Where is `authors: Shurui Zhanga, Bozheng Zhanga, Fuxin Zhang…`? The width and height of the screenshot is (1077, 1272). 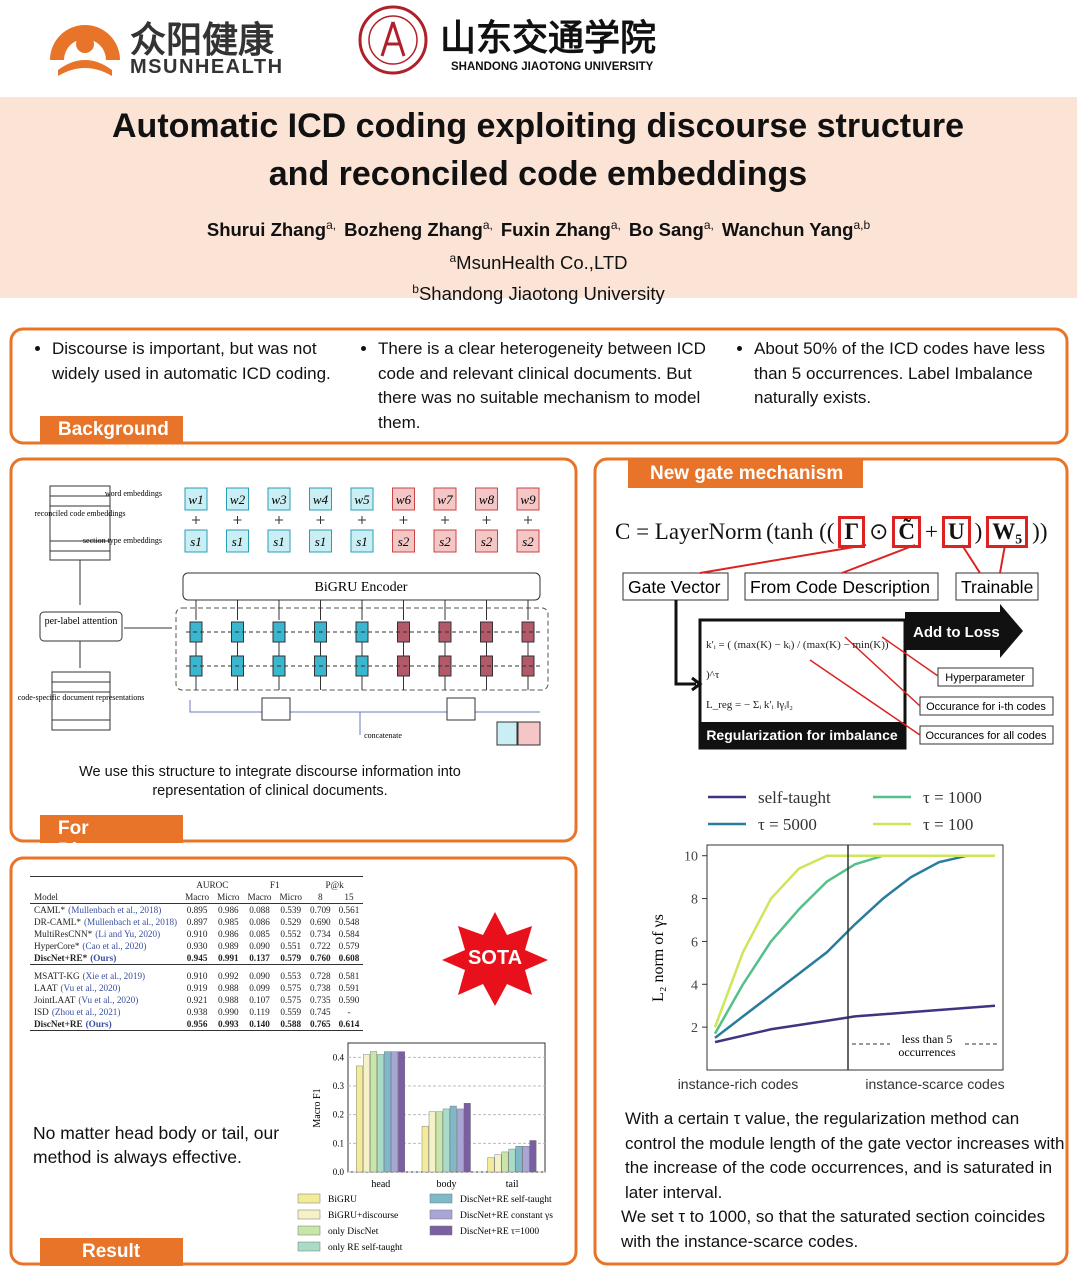
authors: Shurui Zhanga, Bozheng Zhanga, Fuxin Zhang… is located at coordinates (538, 229).